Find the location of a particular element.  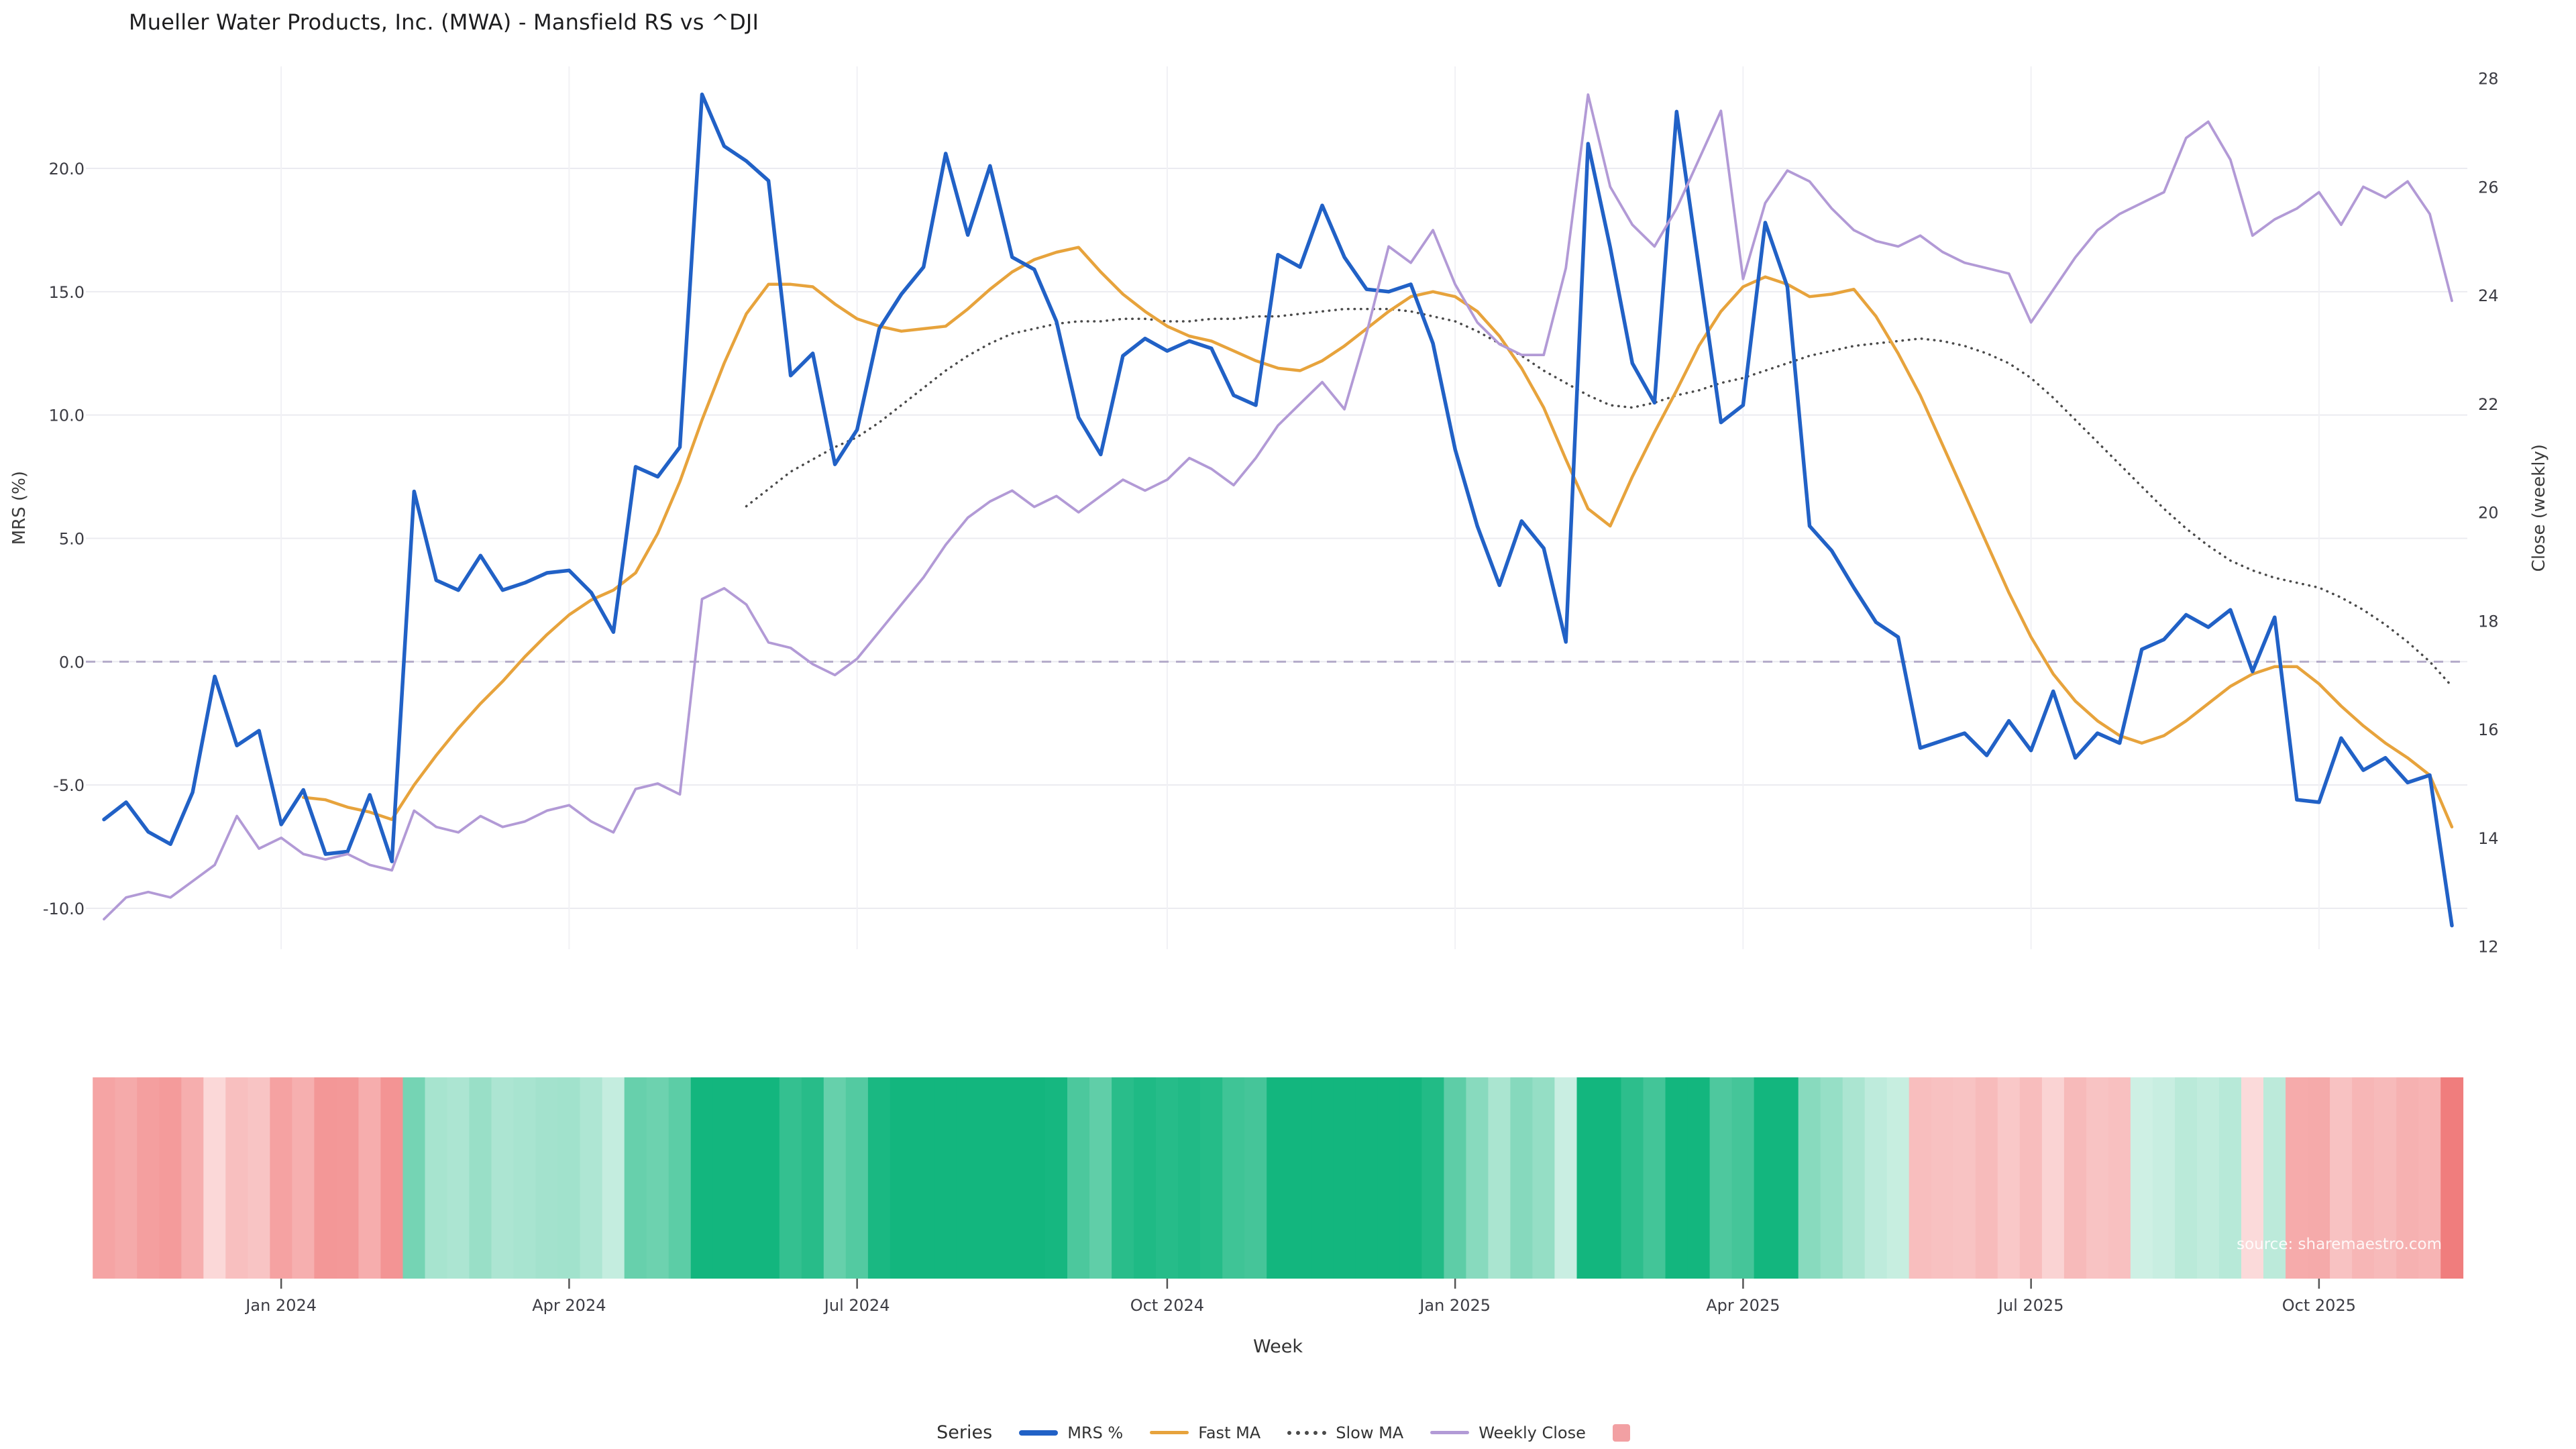

legend-item-heatmap is located at coordinates (1626, 1433).